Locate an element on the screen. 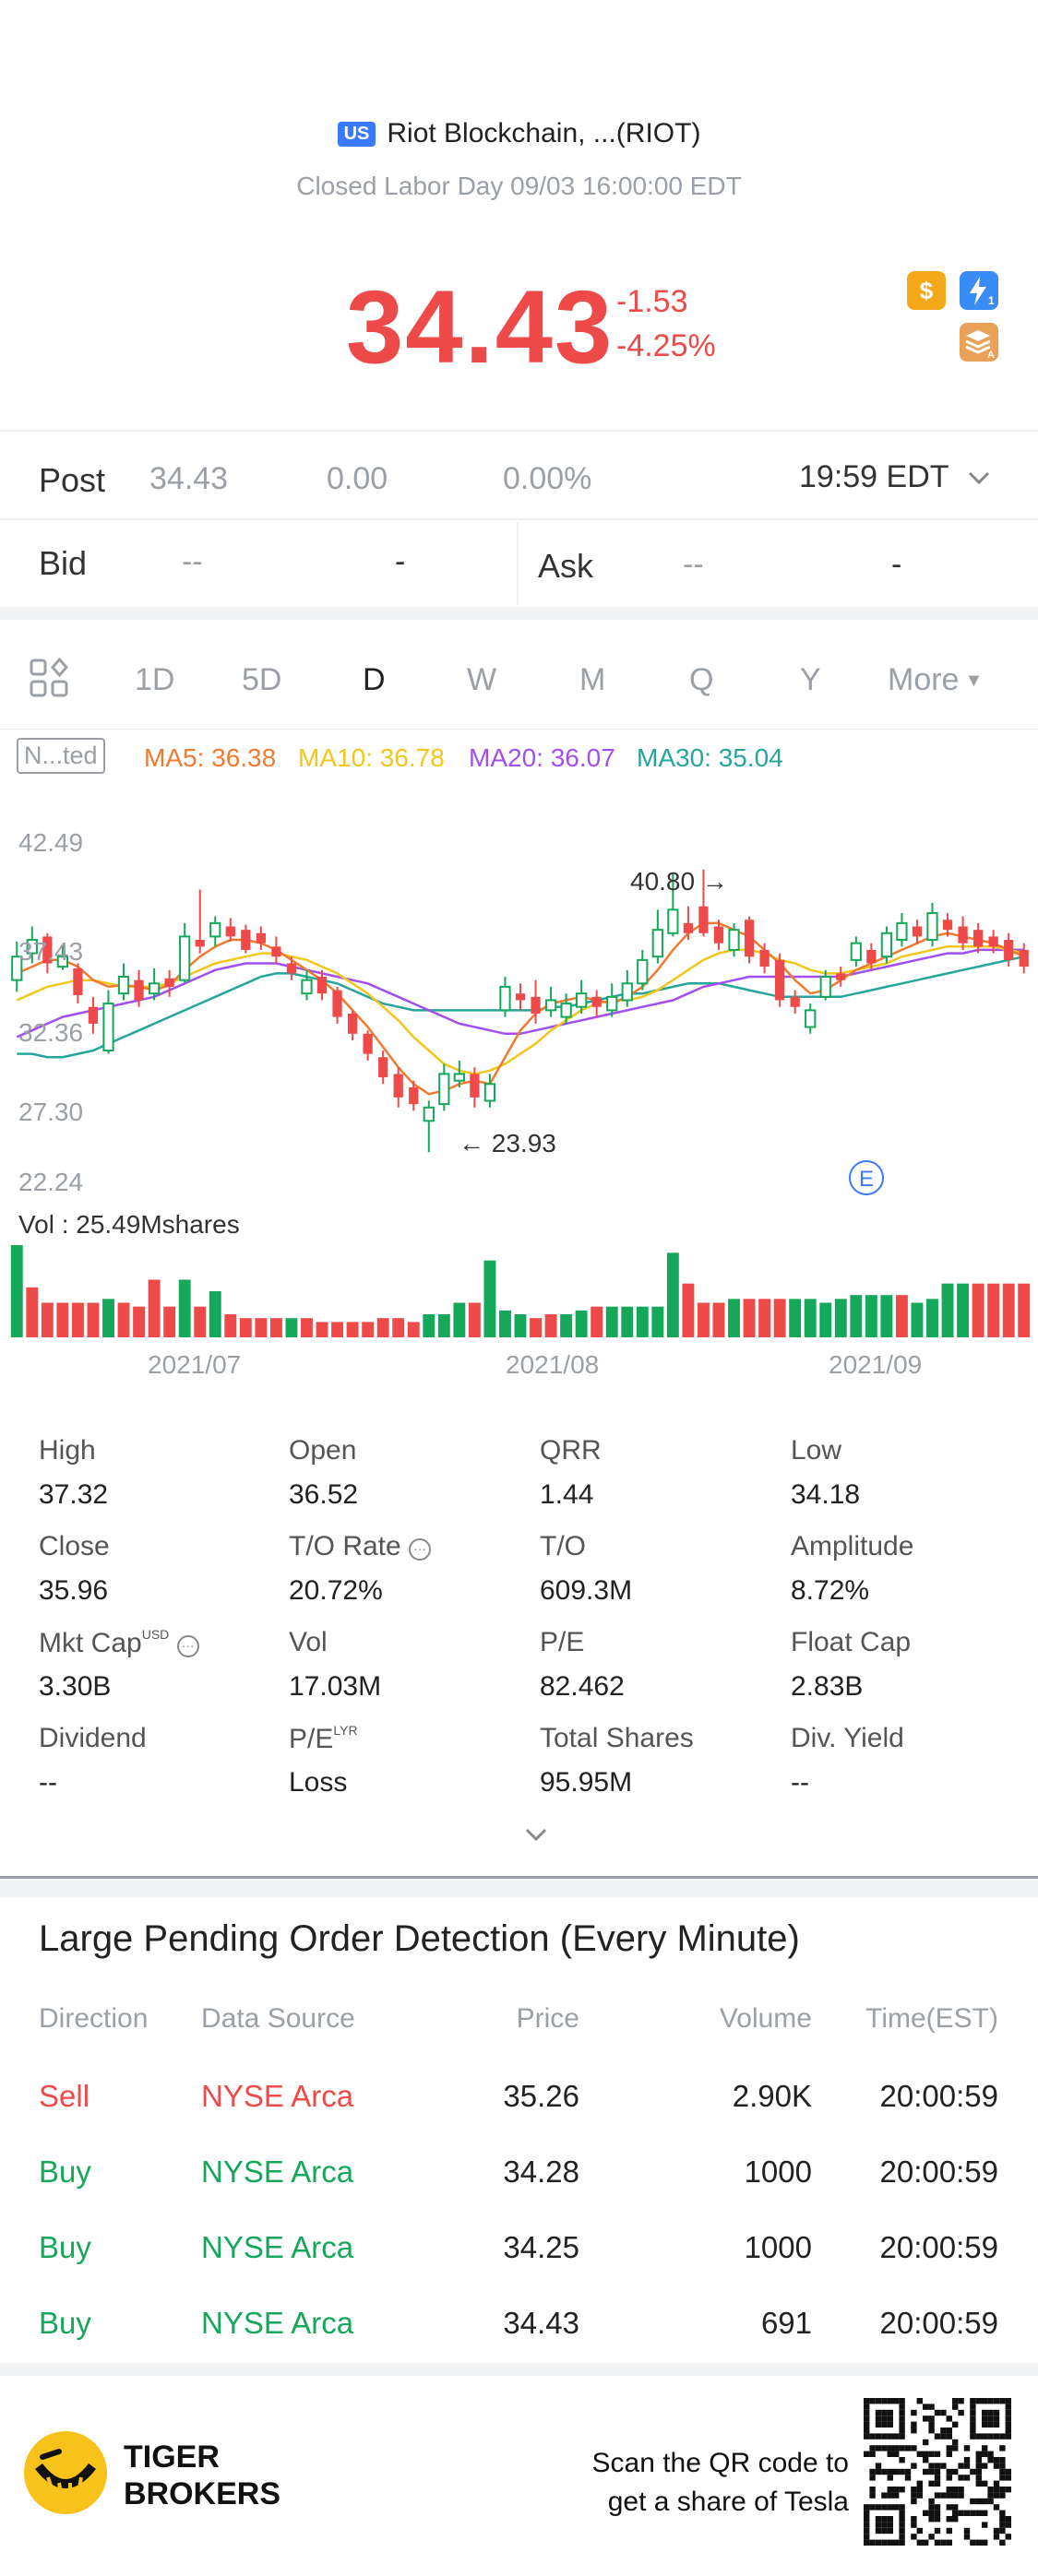  svg-text: A is located at coordinates (991, 355).